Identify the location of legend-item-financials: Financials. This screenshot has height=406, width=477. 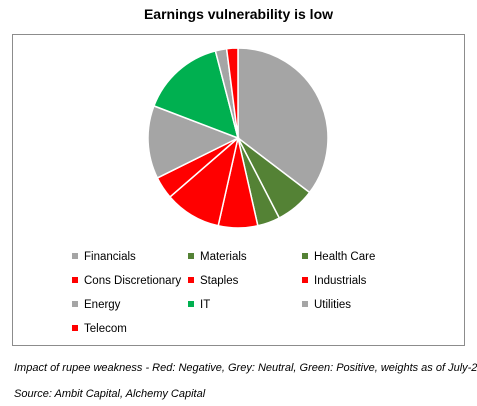
(104, 257).